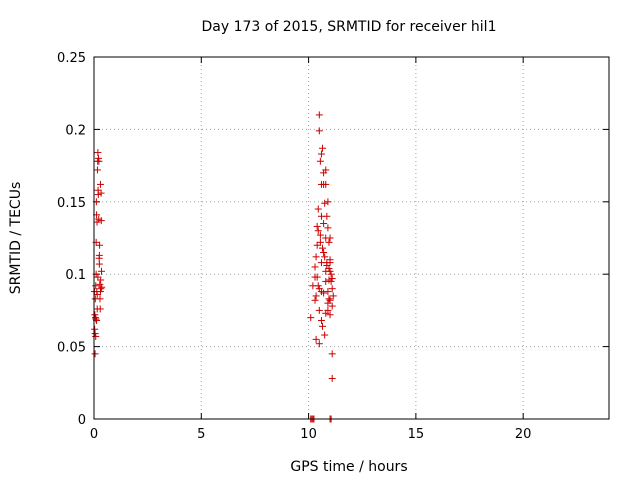 Image resolution: width=640 pixels, height=480 pixels. What do you see at coordinates (75, 275) in the screenshot?
I see `y-tick-label: 0.1` at bounding box center [75, 275].